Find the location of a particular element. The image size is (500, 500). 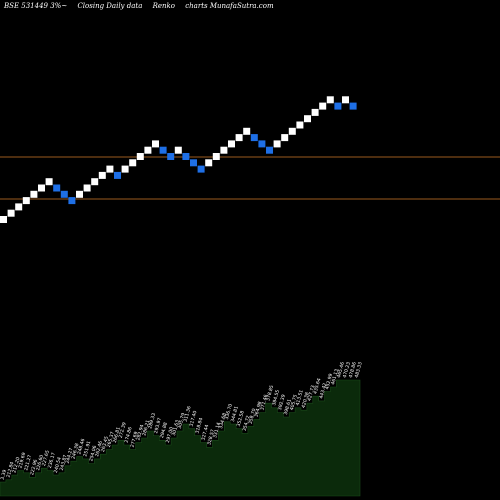

volume-label-49: 398.61 is located at coordinates (288, 406).